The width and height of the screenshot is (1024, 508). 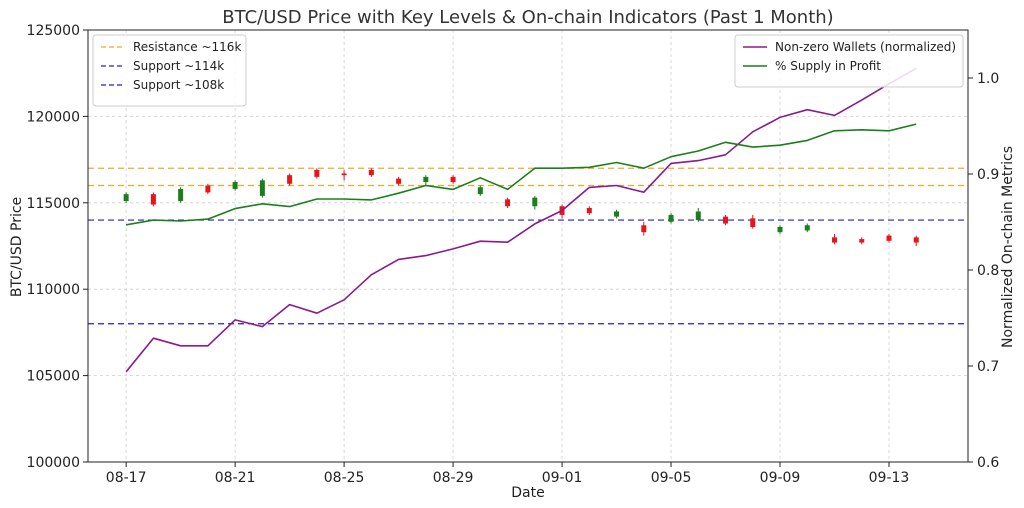 What do you see at coordinates (780, 478) in the screenshot?
I see `x-tick-label: 09-09` at bounding box center [780, 478].